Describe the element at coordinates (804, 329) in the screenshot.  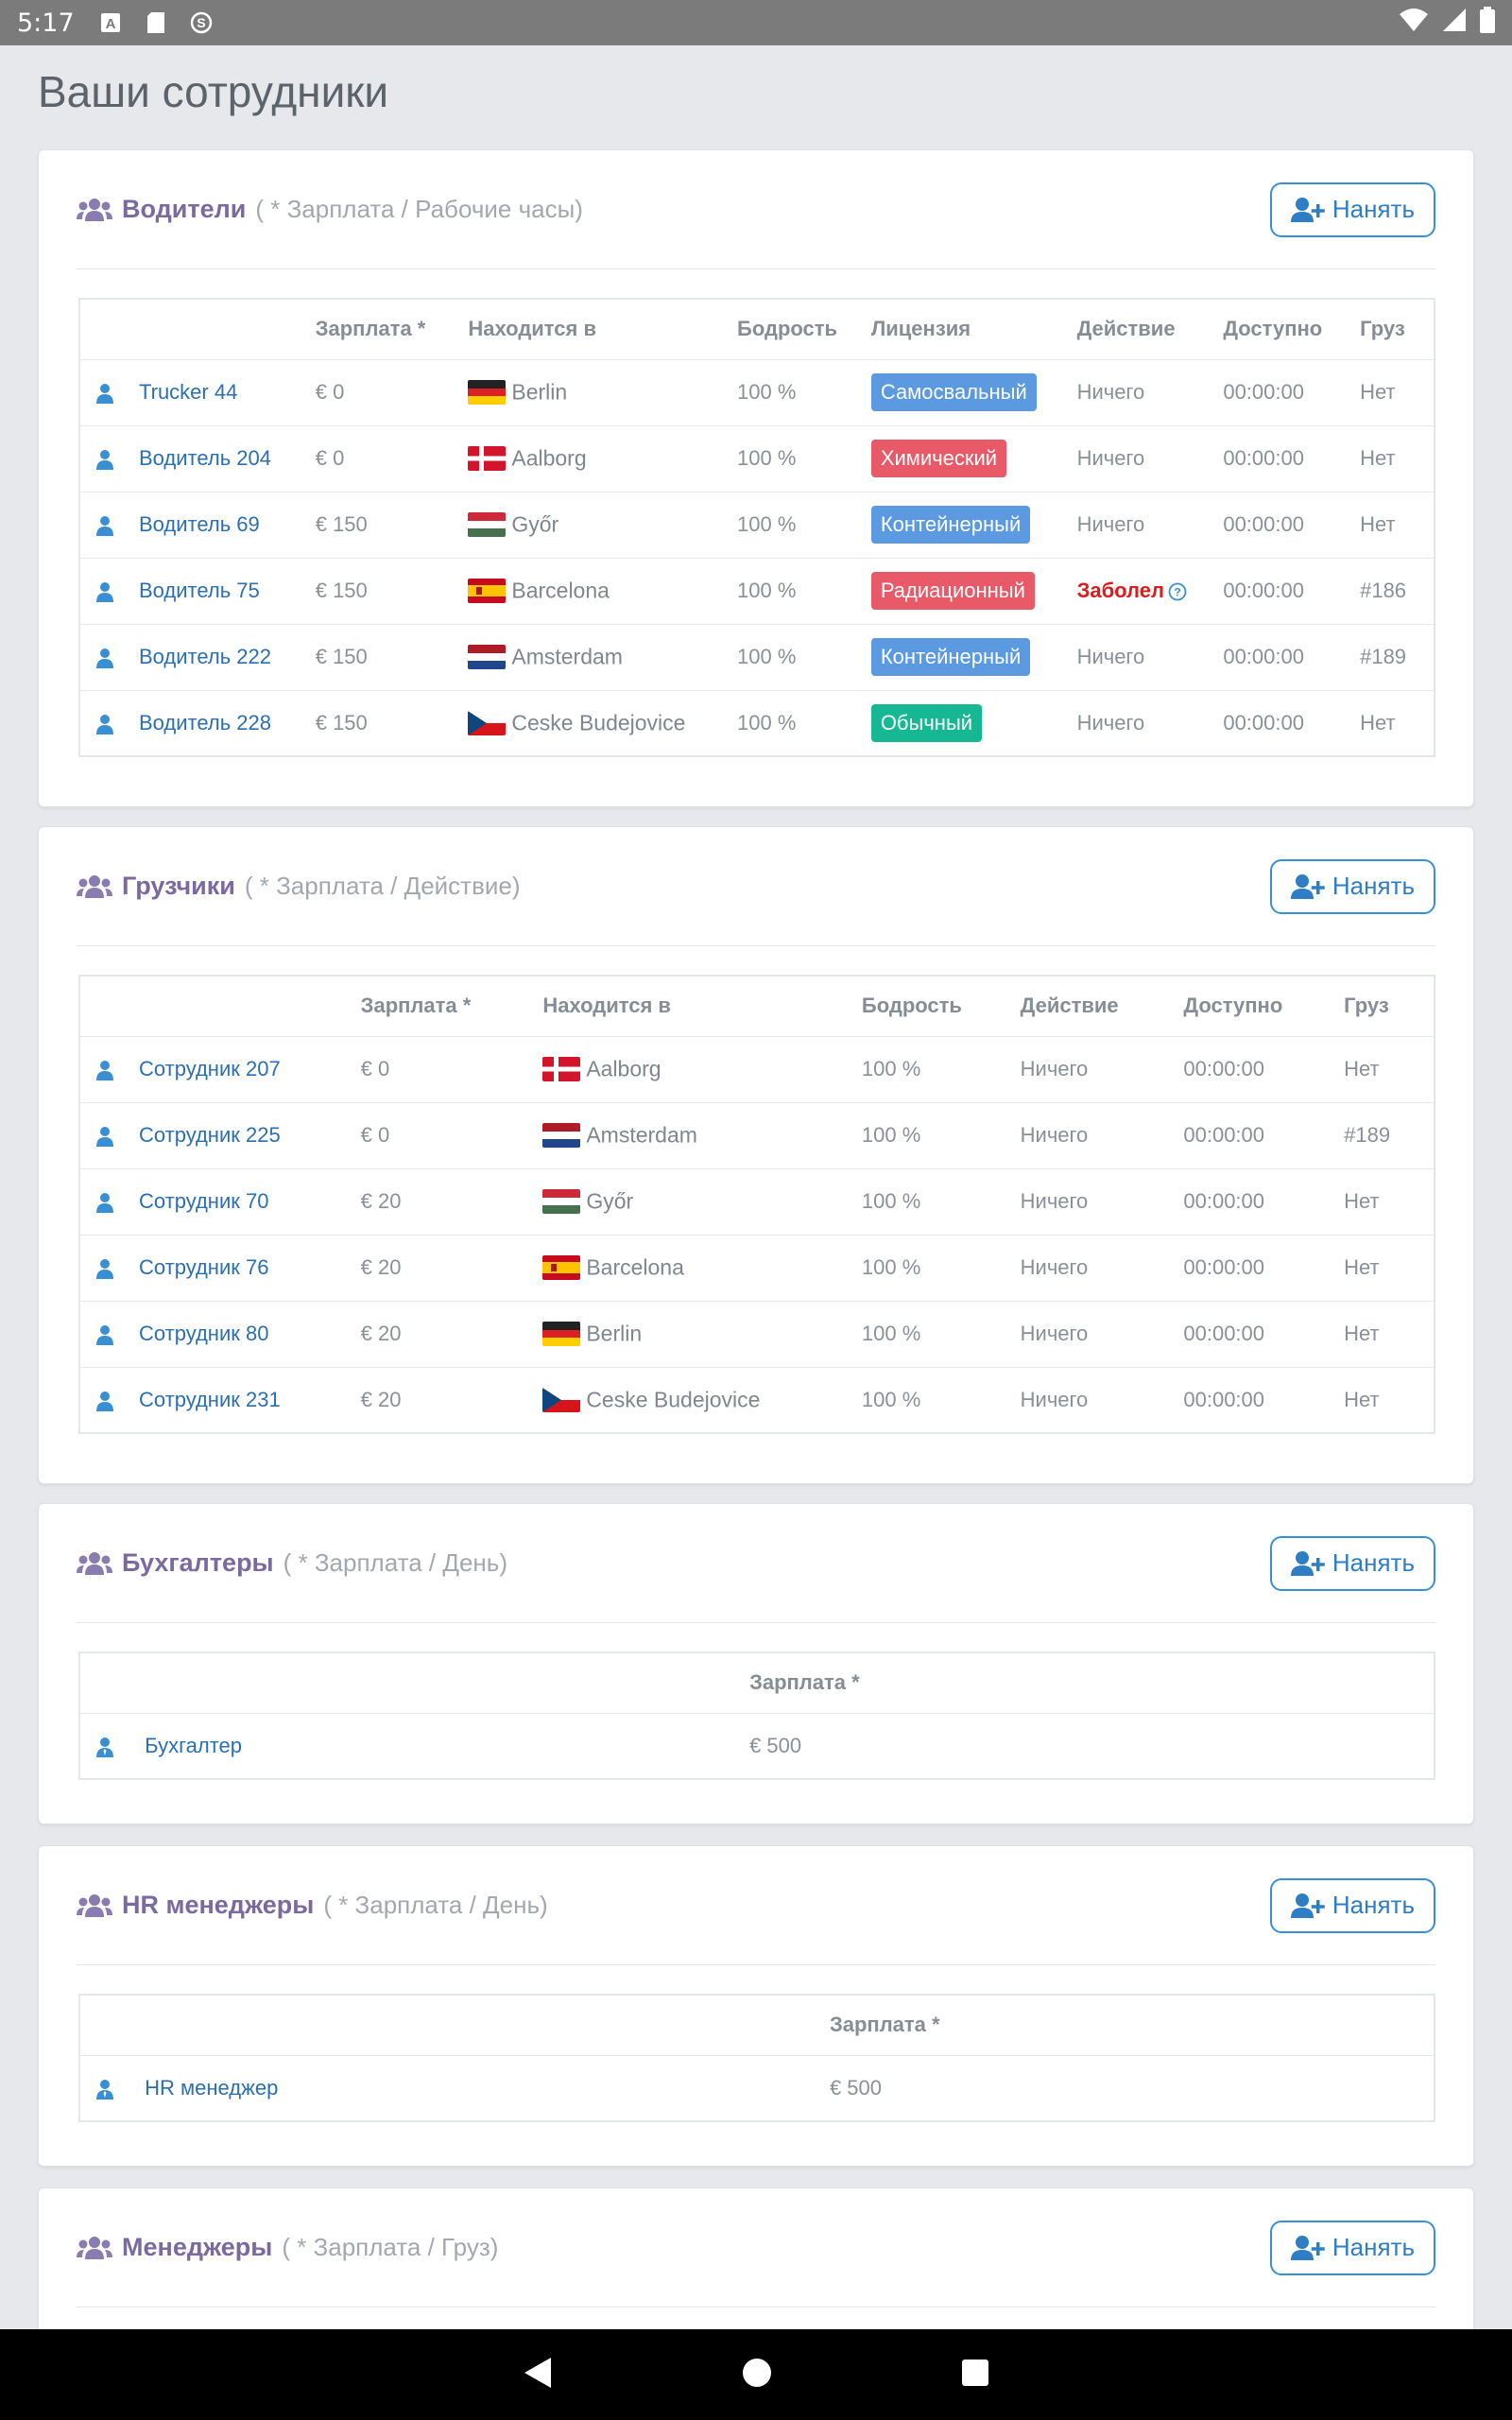
I see `column-header: Бодрость` at that location.